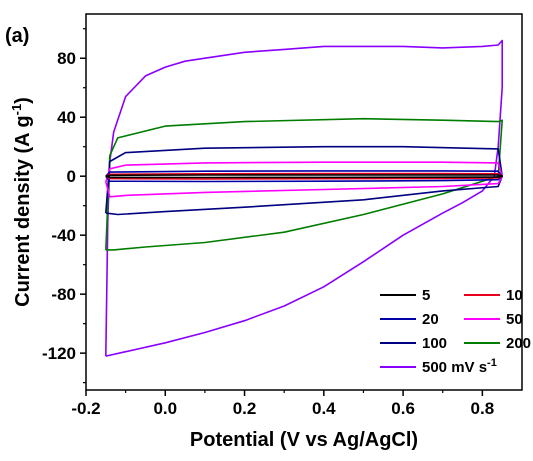 The image size is (533, 461). Describe the element at coordinates (455, 331) in the screenshot. I see `legend: 5 10 20 50 100 200 500 mV s-1` at that location.